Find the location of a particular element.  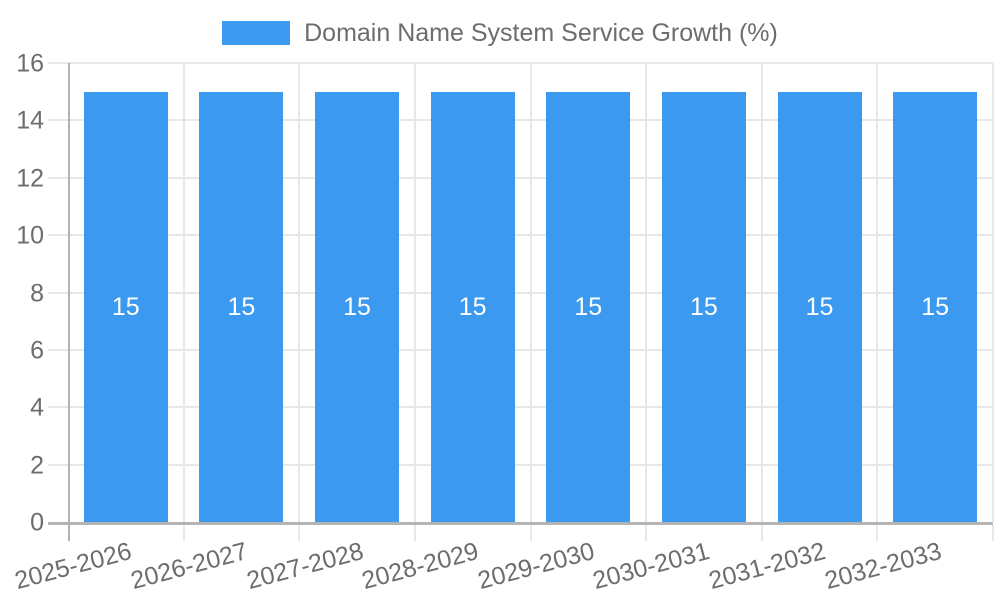

y-tick-label: 6 is located at coordinates (37, 350).